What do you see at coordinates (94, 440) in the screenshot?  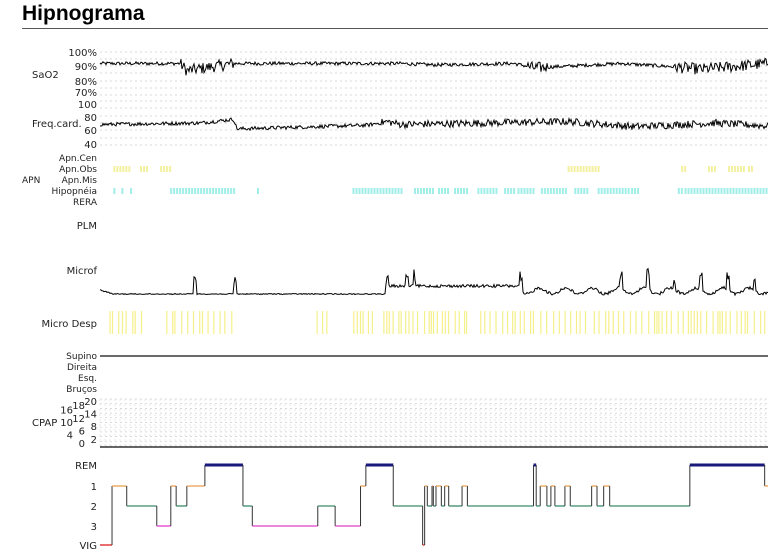 I see `cpap-tick: 2` at bounding box center [94, 440].